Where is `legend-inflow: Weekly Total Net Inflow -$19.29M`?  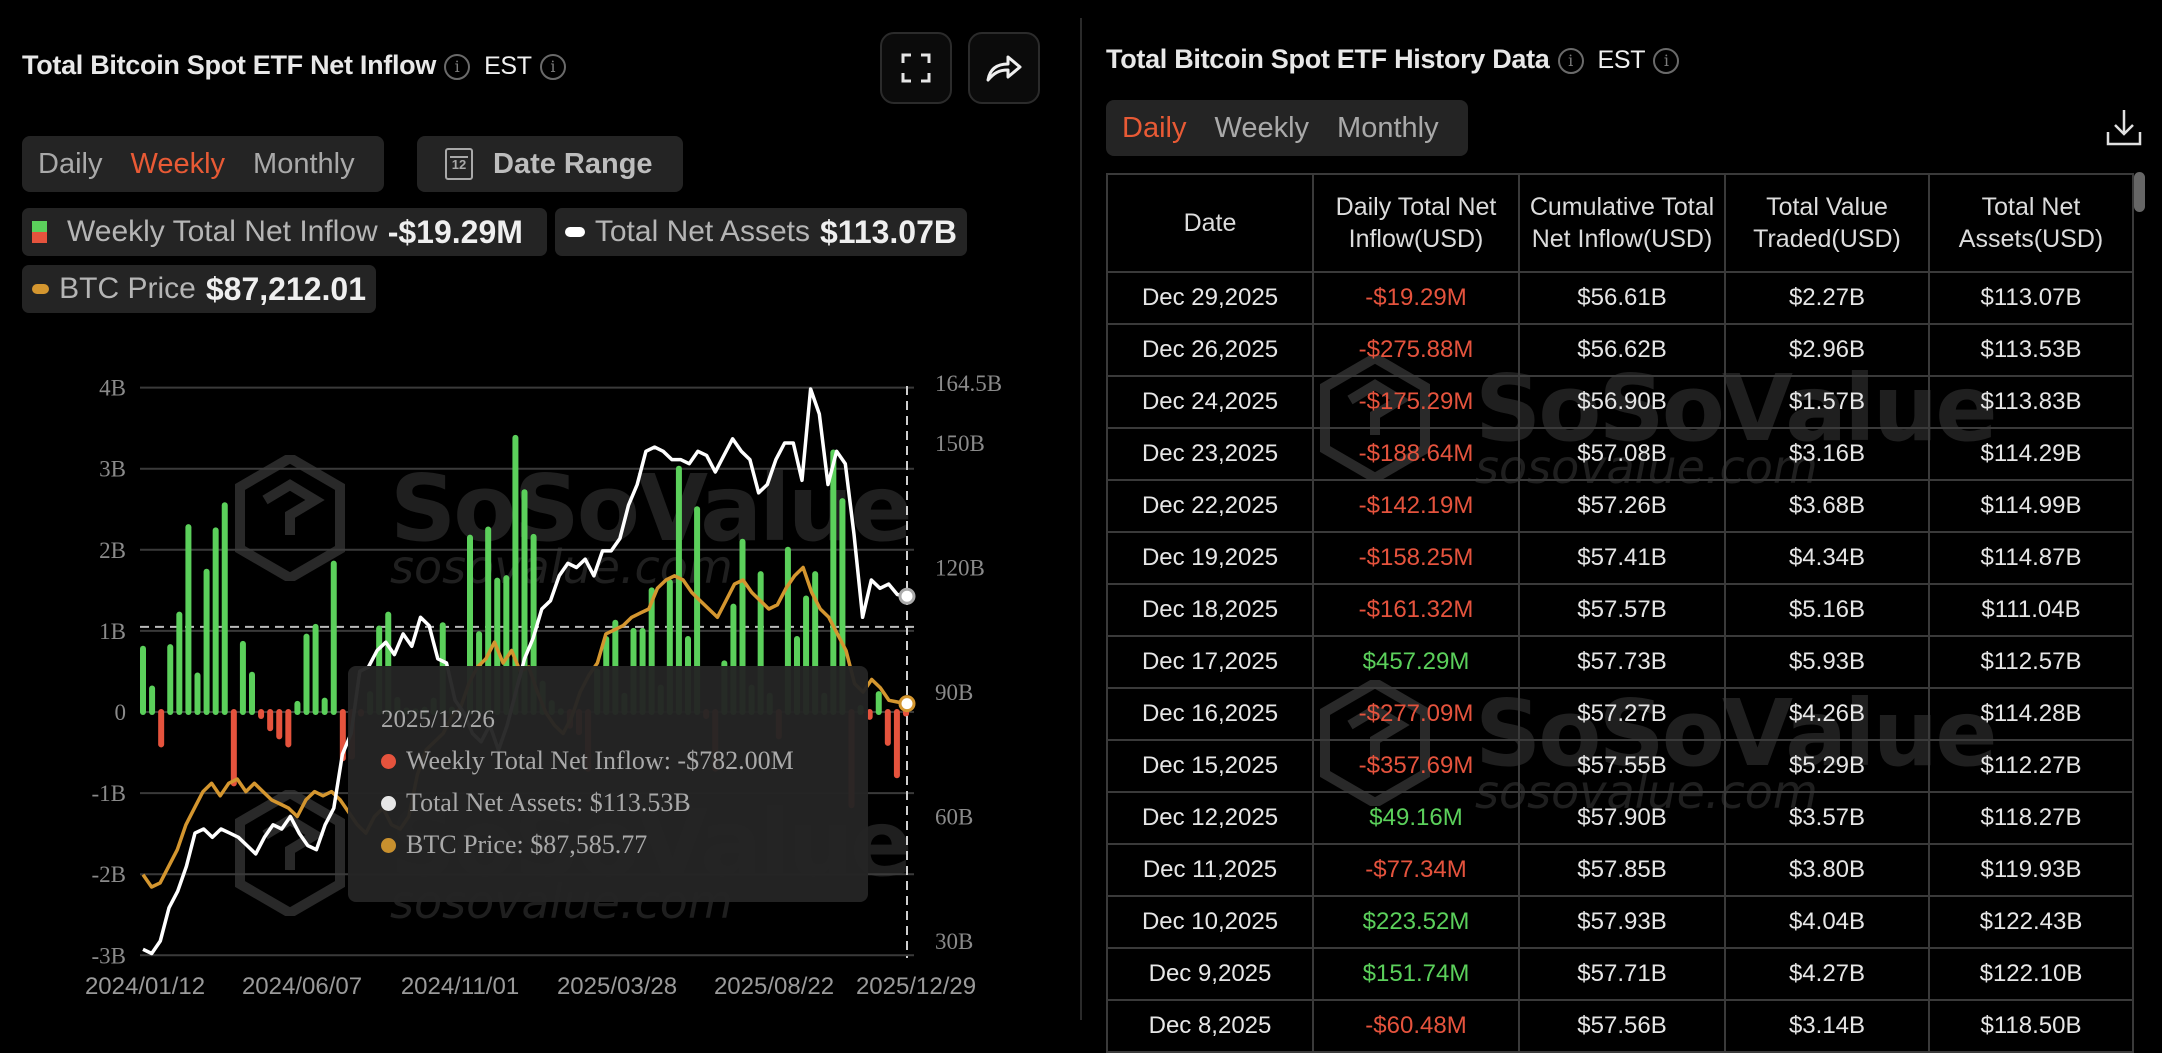
legend-inflow: Weekly Total Net Inflow -$19.29M is located at coordinates (284, 232).